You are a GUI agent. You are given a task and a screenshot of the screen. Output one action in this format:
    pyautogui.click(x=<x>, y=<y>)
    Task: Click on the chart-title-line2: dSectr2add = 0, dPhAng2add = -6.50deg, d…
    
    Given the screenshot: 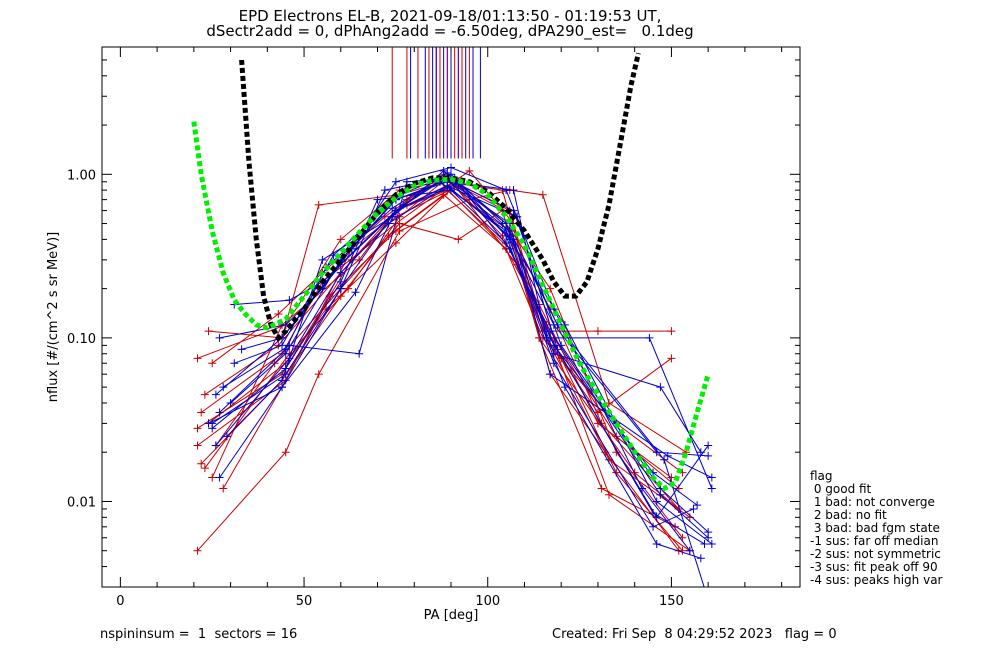 What is the action you would take?
    pyautogui.click(x=450, y=31)
    